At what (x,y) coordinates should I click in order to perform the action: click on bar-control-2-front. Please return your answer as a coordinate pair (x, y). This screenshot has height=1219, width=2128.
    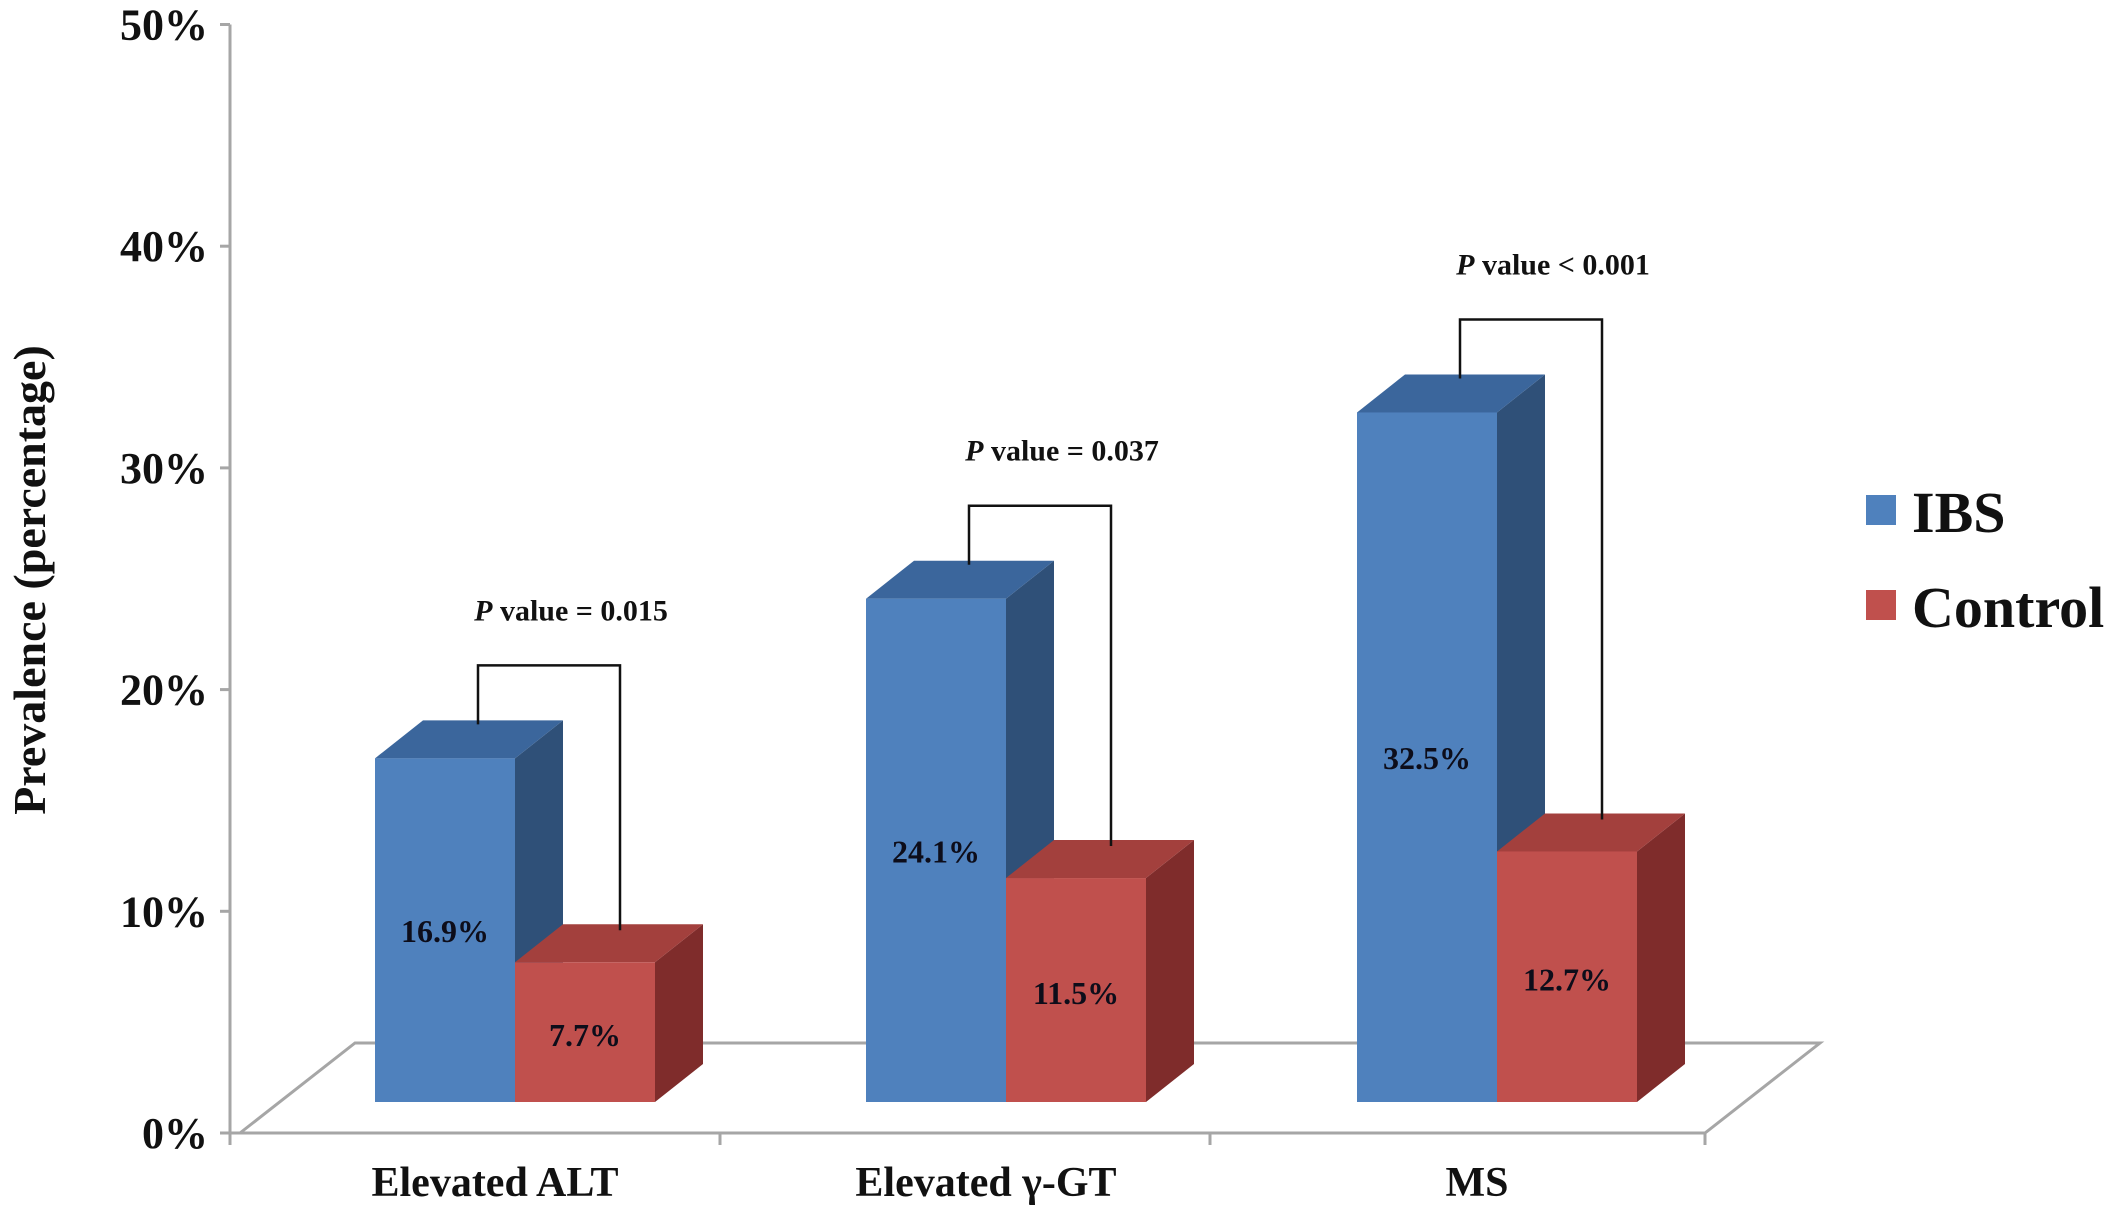
    Looking at the image, I should click on (1567, 976).